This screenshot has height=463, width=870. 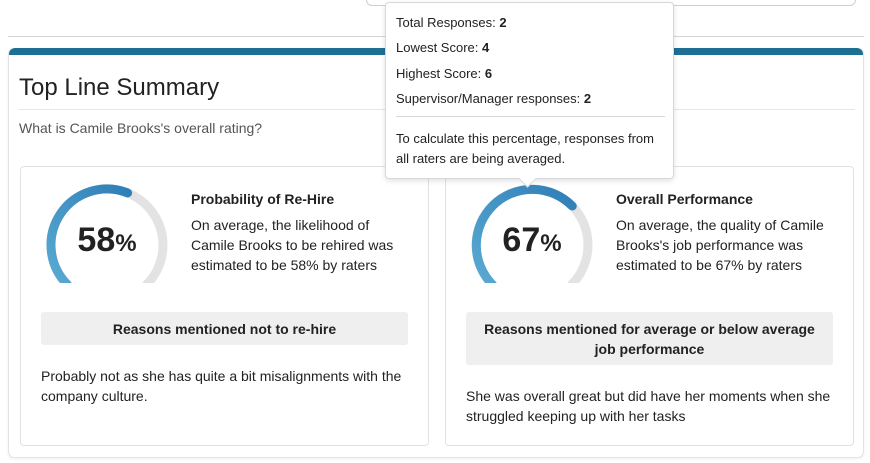 I want to click on tooltip-supervisor-responses: Supervisor/Manager responses: 2, so click(x=493, y=98).